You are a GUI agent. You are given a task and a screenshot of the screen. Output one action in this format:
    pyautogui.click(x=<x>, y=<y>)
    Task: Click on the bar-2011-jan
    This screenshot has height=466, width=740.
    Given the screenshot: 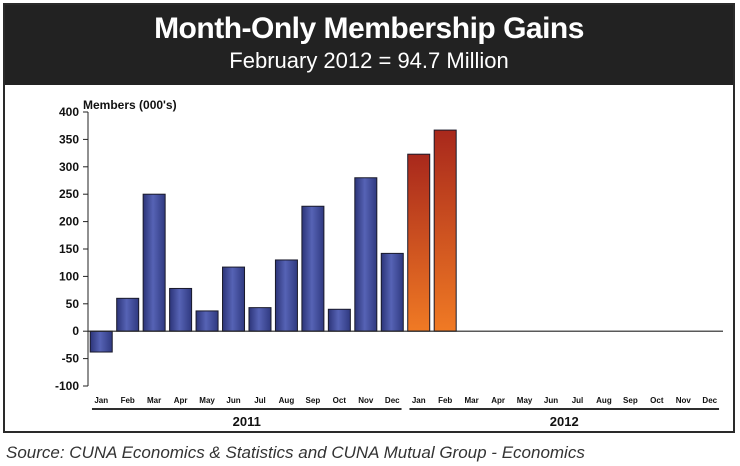 What is the action you would take?
    pyautogui.click(x=101, y=341)
    